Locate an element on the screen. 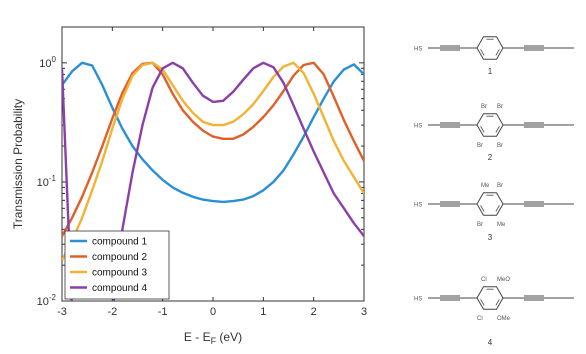  molecule-1: HS 1 is located at coordinates (494, 56).